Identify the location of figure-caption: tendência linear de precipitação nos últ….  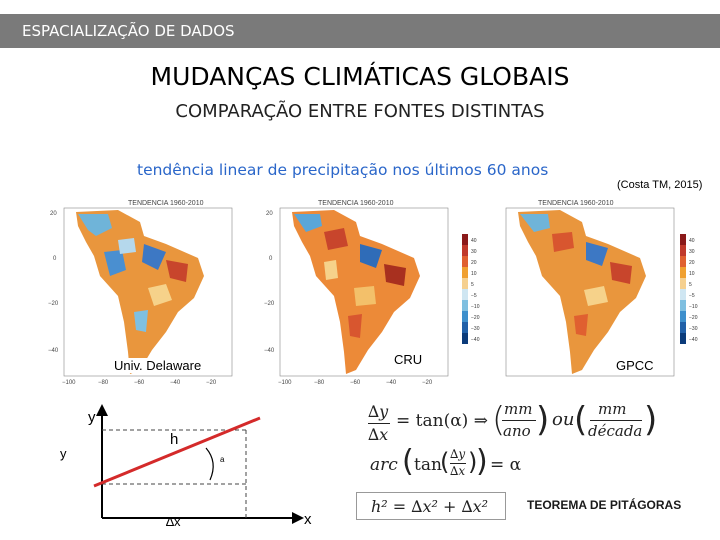
(343, 170).